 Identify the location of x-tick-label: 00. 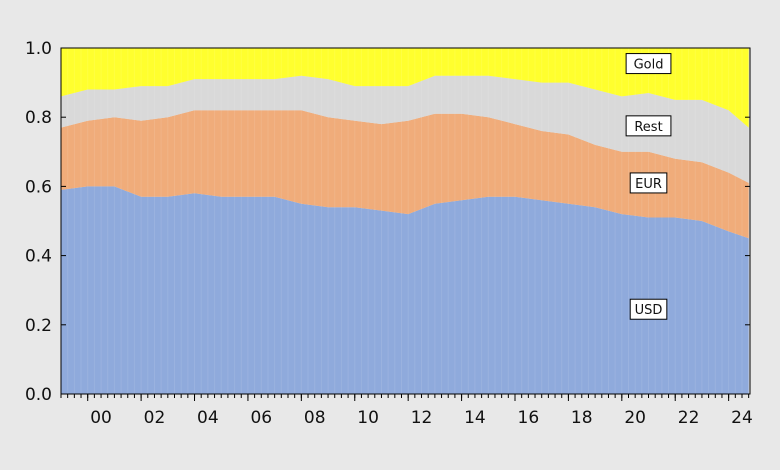
(101, 418).